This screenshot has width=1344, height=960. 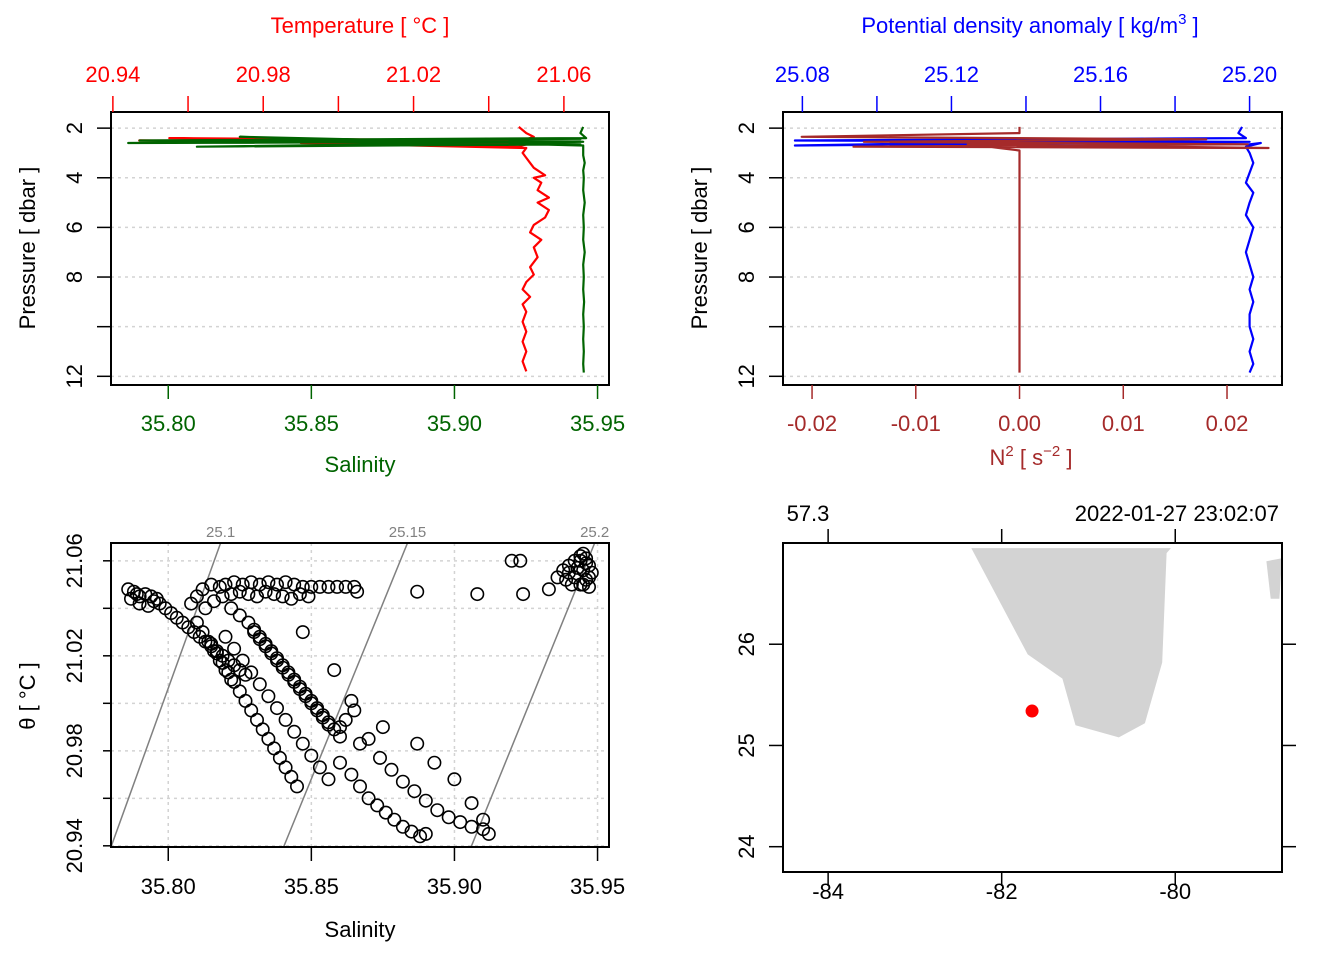 I want to click on temperature-tick-label: 21.06, so click(x=563, y=74).